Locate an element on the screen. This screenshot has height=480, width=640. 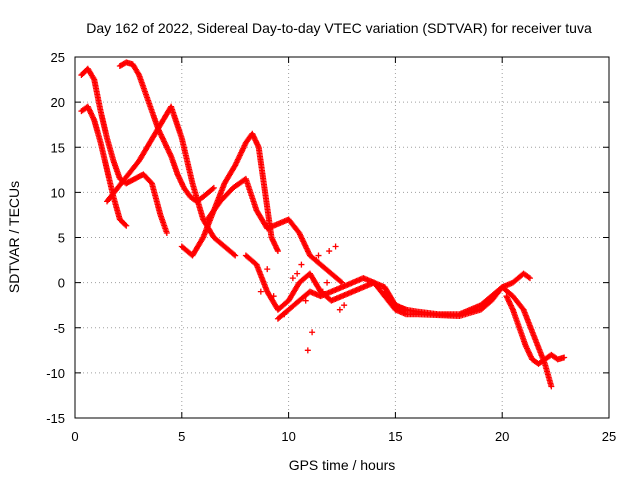
y-axis-label: SDTVAR / TECUs is located at coordinates (14, 237).